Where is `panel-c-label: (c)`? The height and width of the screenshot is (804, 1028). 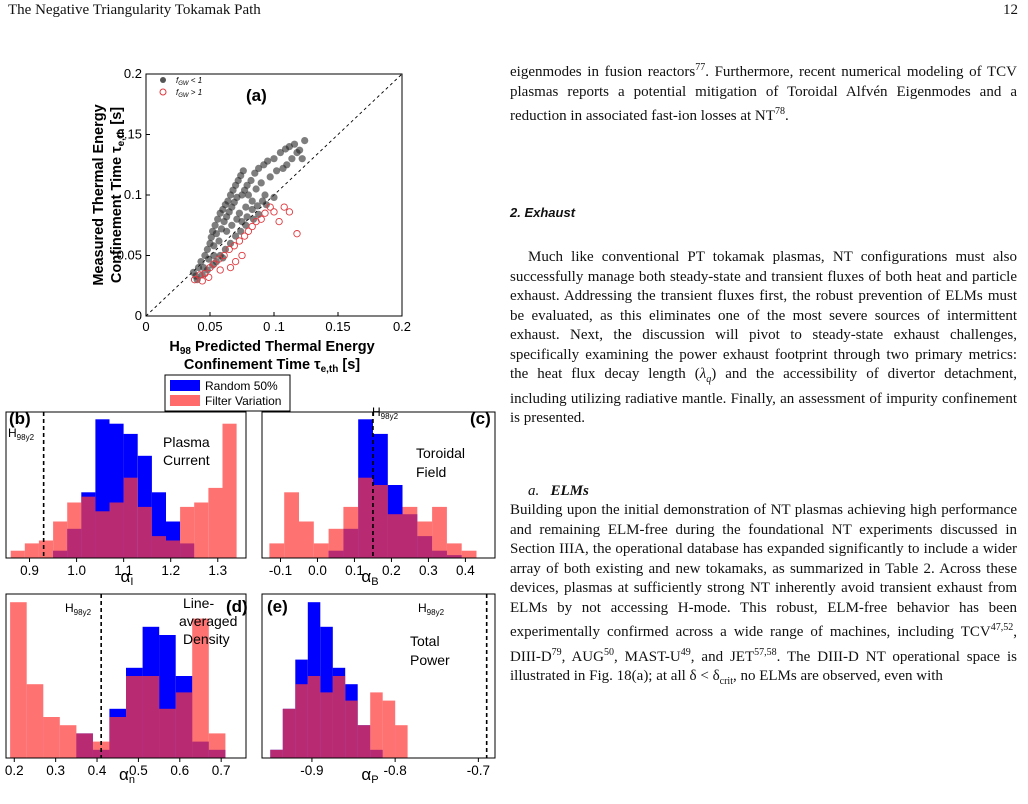
panel-c-label: (c) is located at coordinates (480, 418).